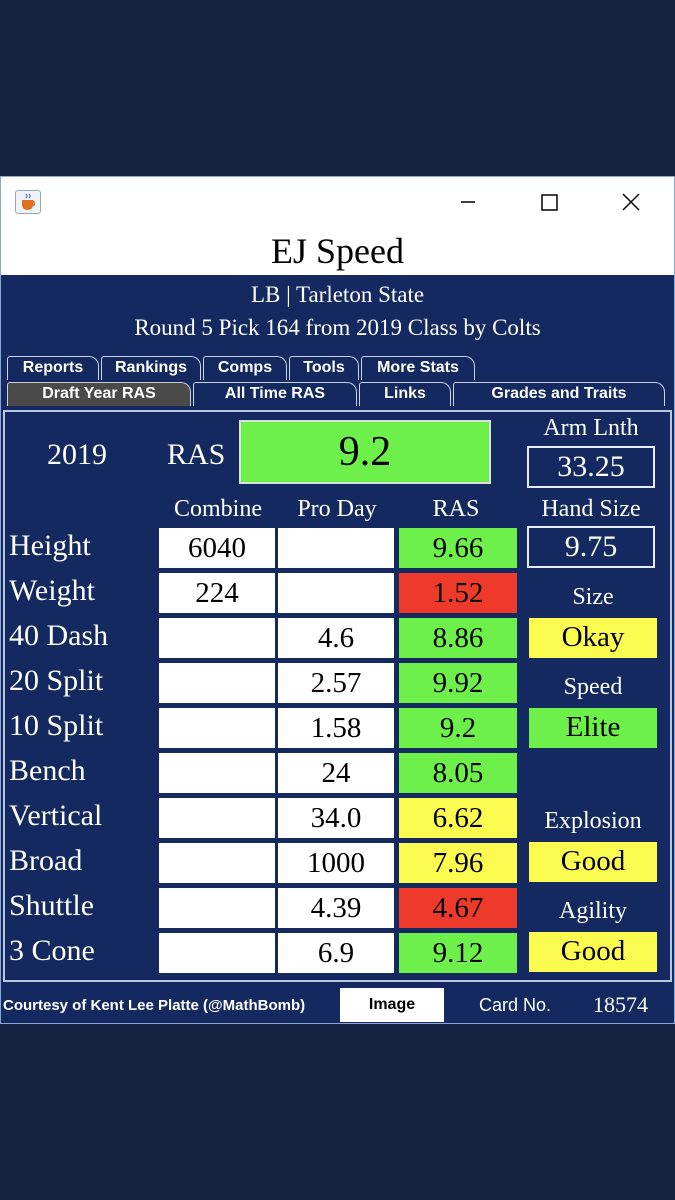 The width and height of the screenshot is (675, 1200). What do you see at coordinates (337, 509) in the screenshot?
I see `col-header-pro-day: Pro Day` at bounding box center [337, 509].